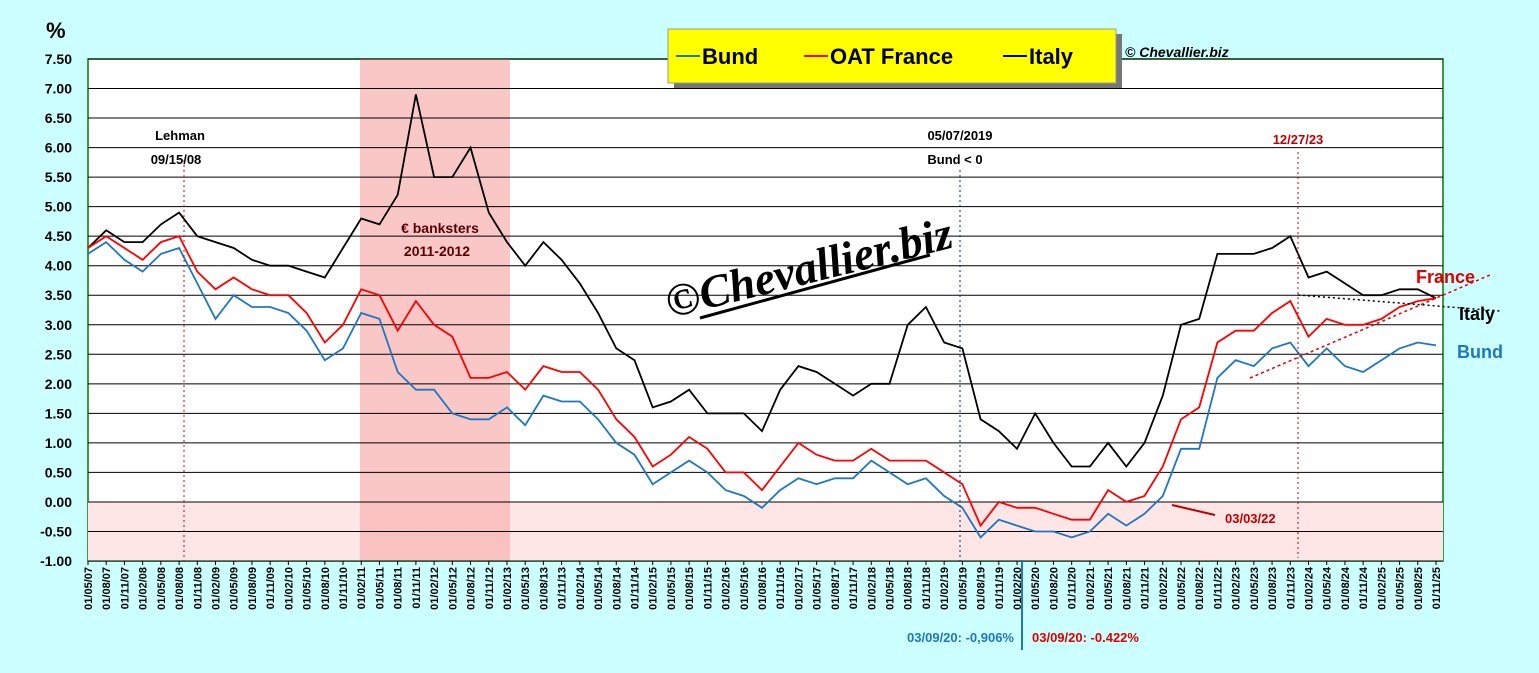 Image resolution: width=1539 pixels, height=673 pixels. What do you see at coordinates (437, 251) in the screenshot?
I see `annotation: 2011-2012` at bounding box center [437, 251].